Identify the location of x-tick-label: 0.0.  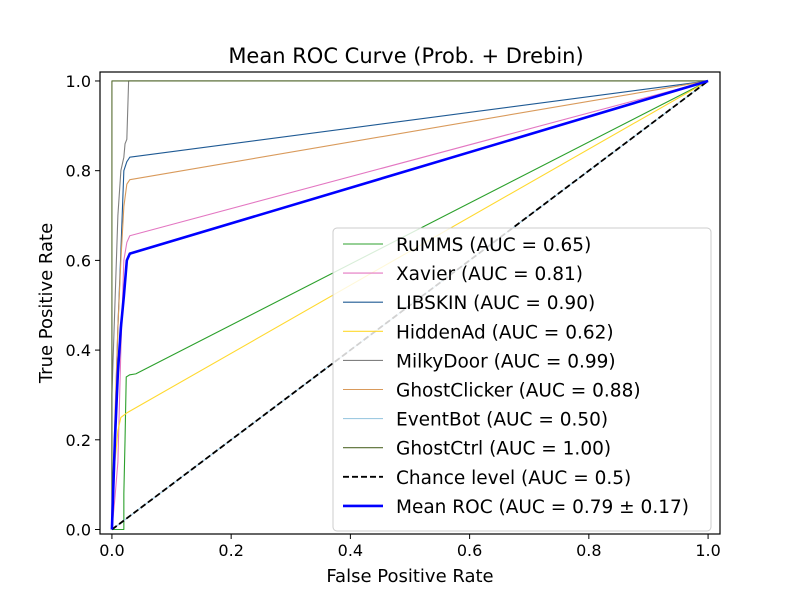
(111, 550).